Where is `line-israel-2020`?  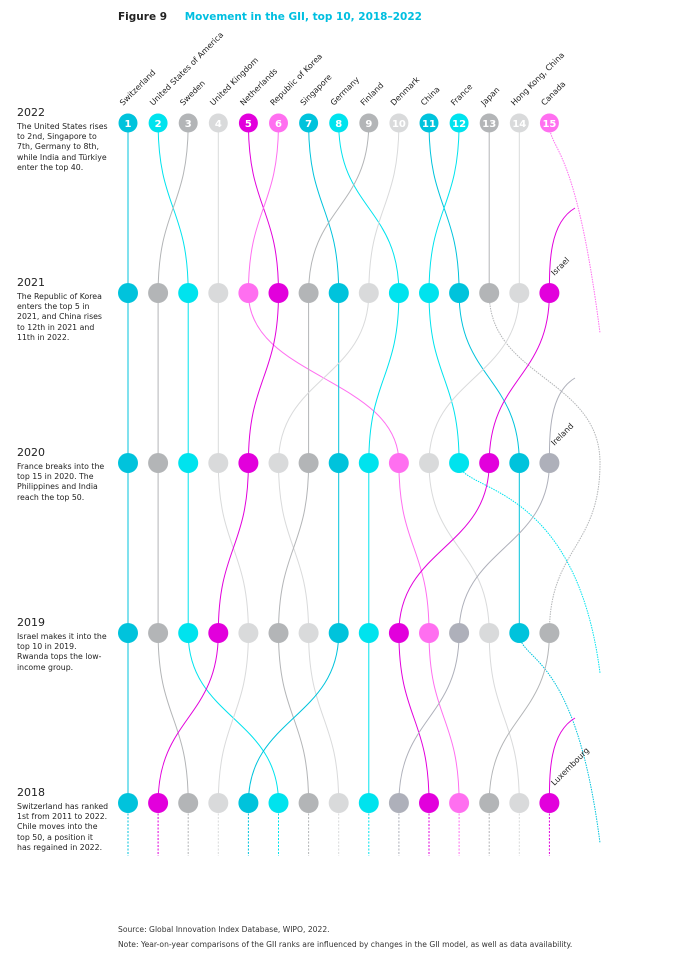 line-israel-2020 is located at coordinates (444, 548).